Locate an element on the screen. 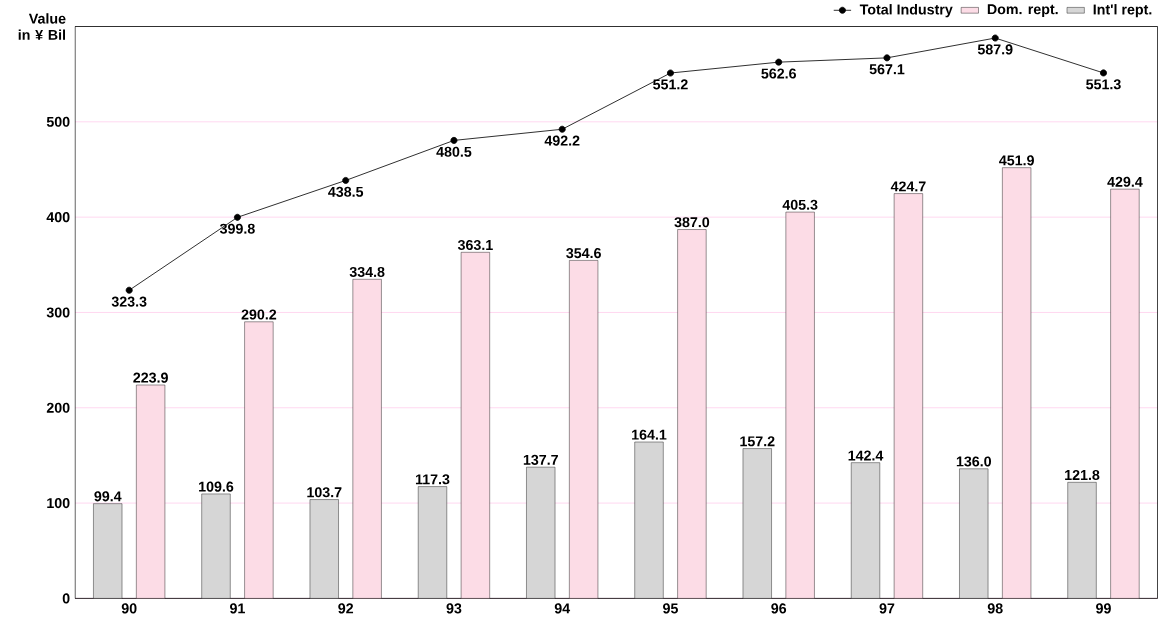 Image resolution: width=1158 pixels, height=618 pixels. data-label: 429.4 is located at coordinates (1125, 181).